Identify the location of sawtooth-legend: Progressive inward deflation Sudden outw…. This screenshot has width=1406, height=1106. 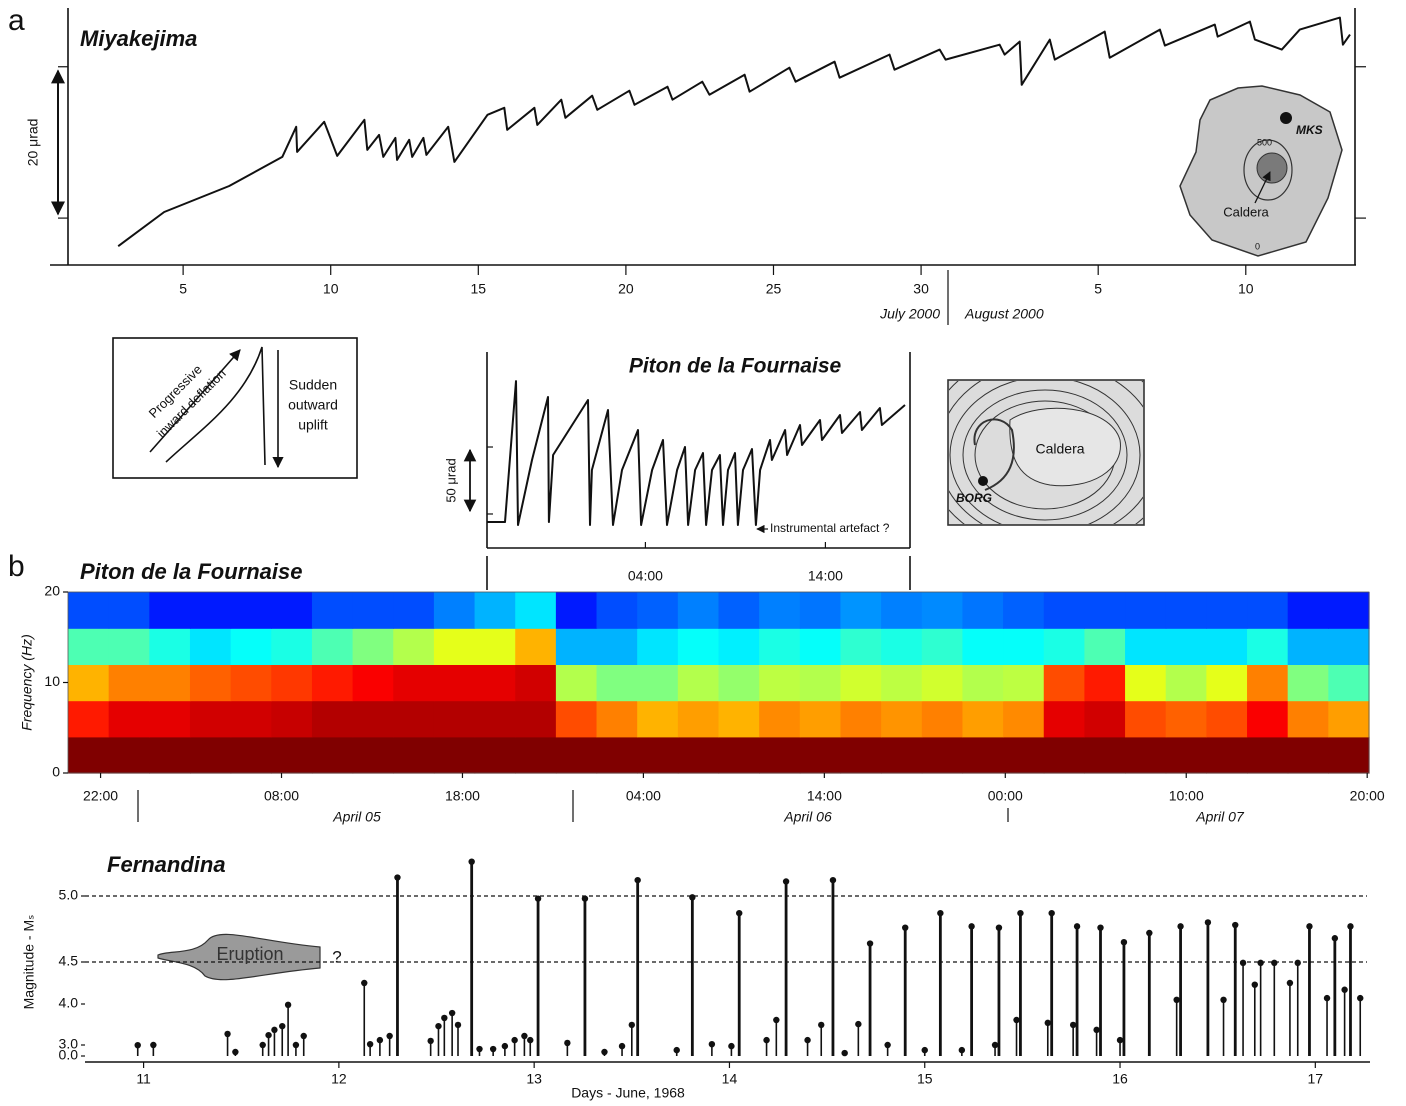
(235, 408).